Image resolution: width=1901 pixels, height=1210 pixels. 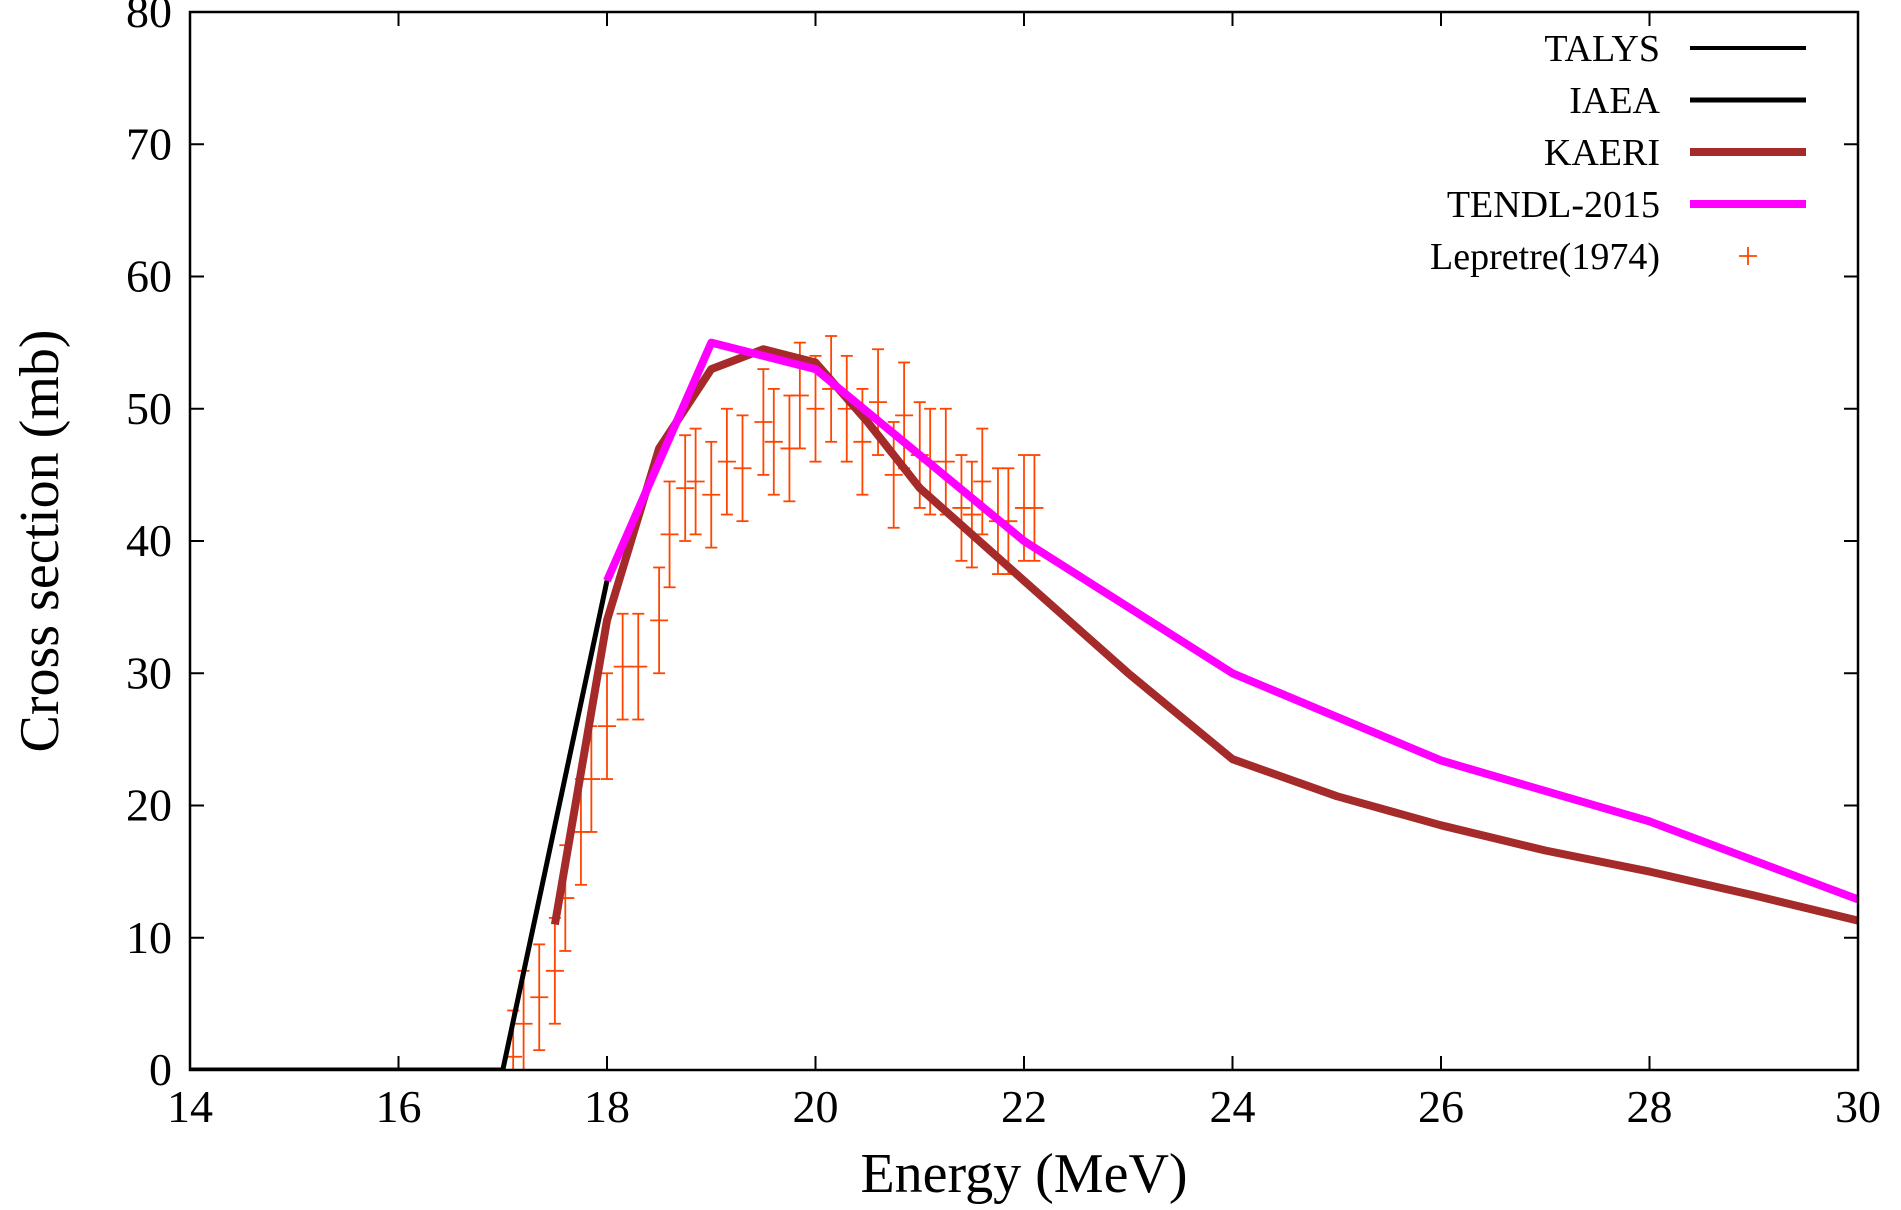 I want to click on legend-item-lepretre-1974: Lepretre(1974), so click(x=1593, y=257).